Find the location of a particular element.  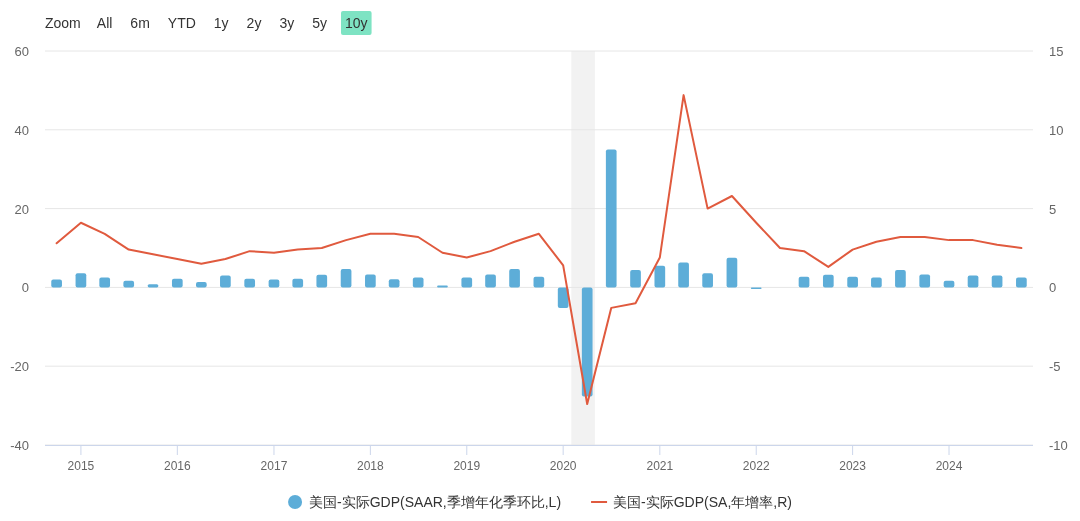

range-option-label: 5y is located at coordinates (319, 23).